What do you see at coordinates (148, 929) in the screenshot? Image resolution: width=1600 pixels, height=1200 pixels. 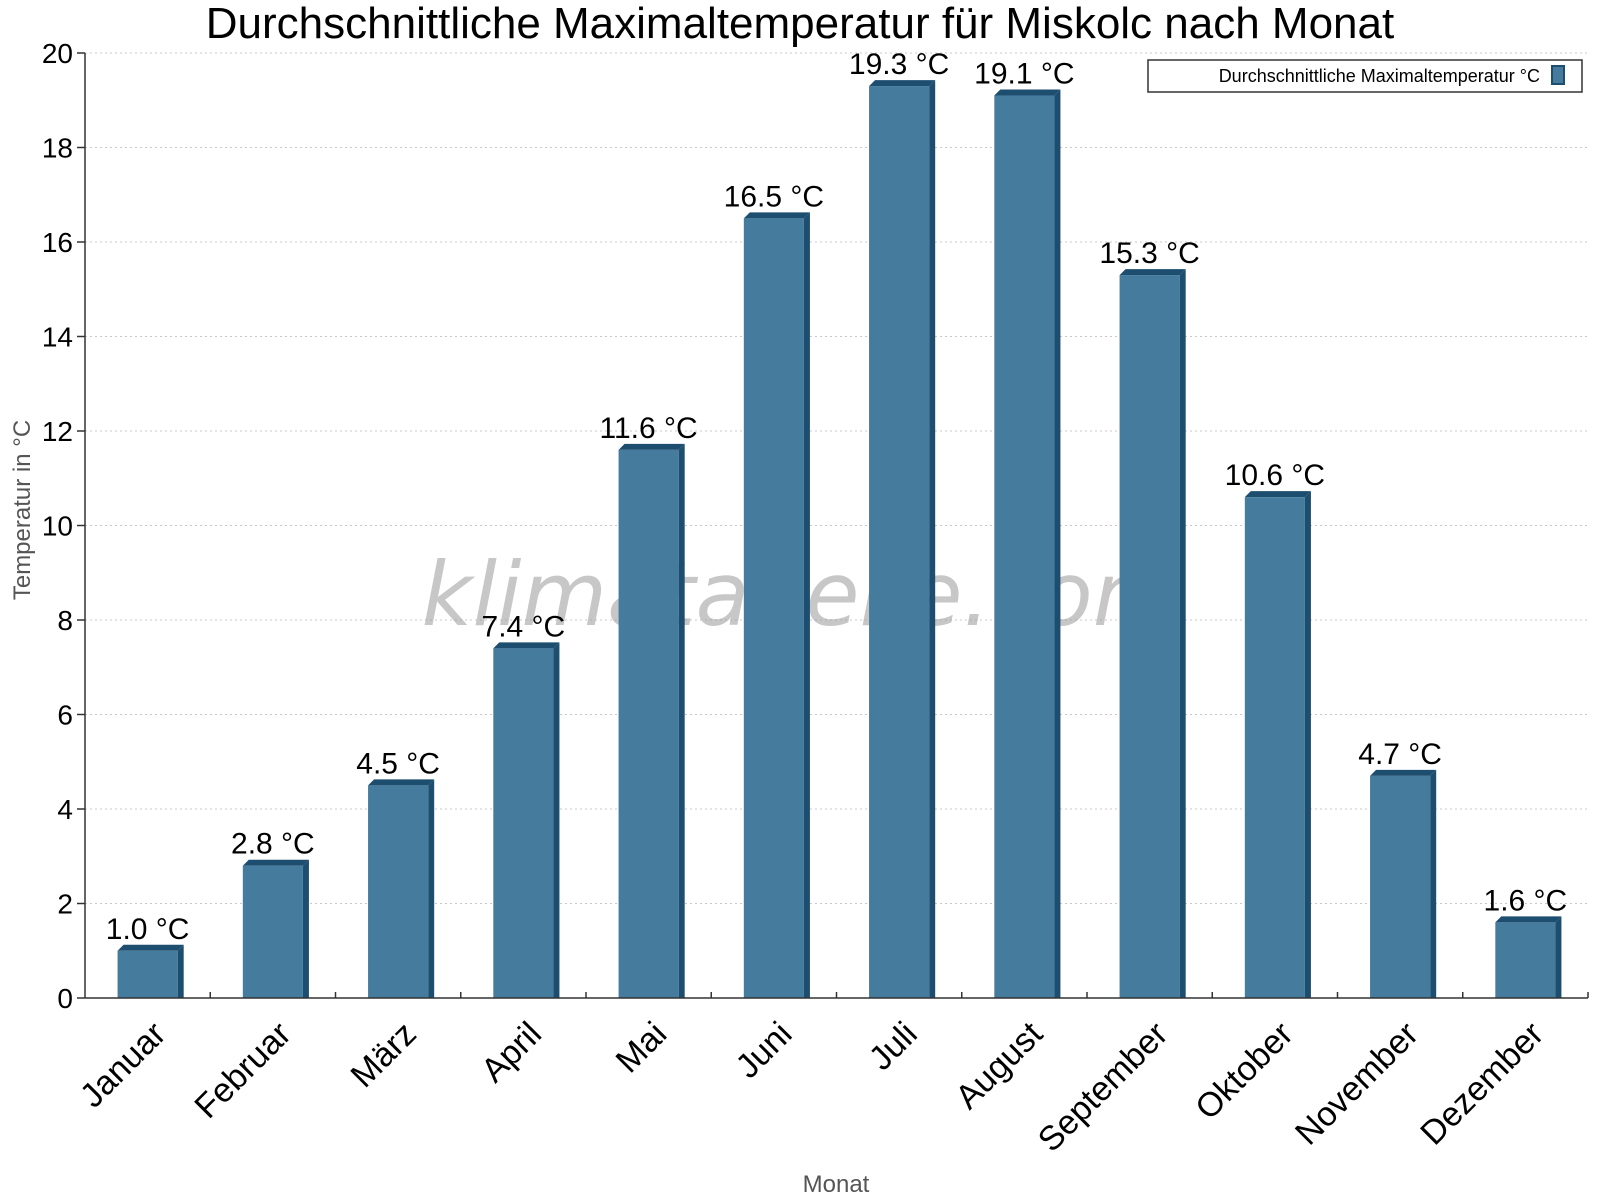 I see `data-label: 1.0 °C` at bounding box center [148, 929].